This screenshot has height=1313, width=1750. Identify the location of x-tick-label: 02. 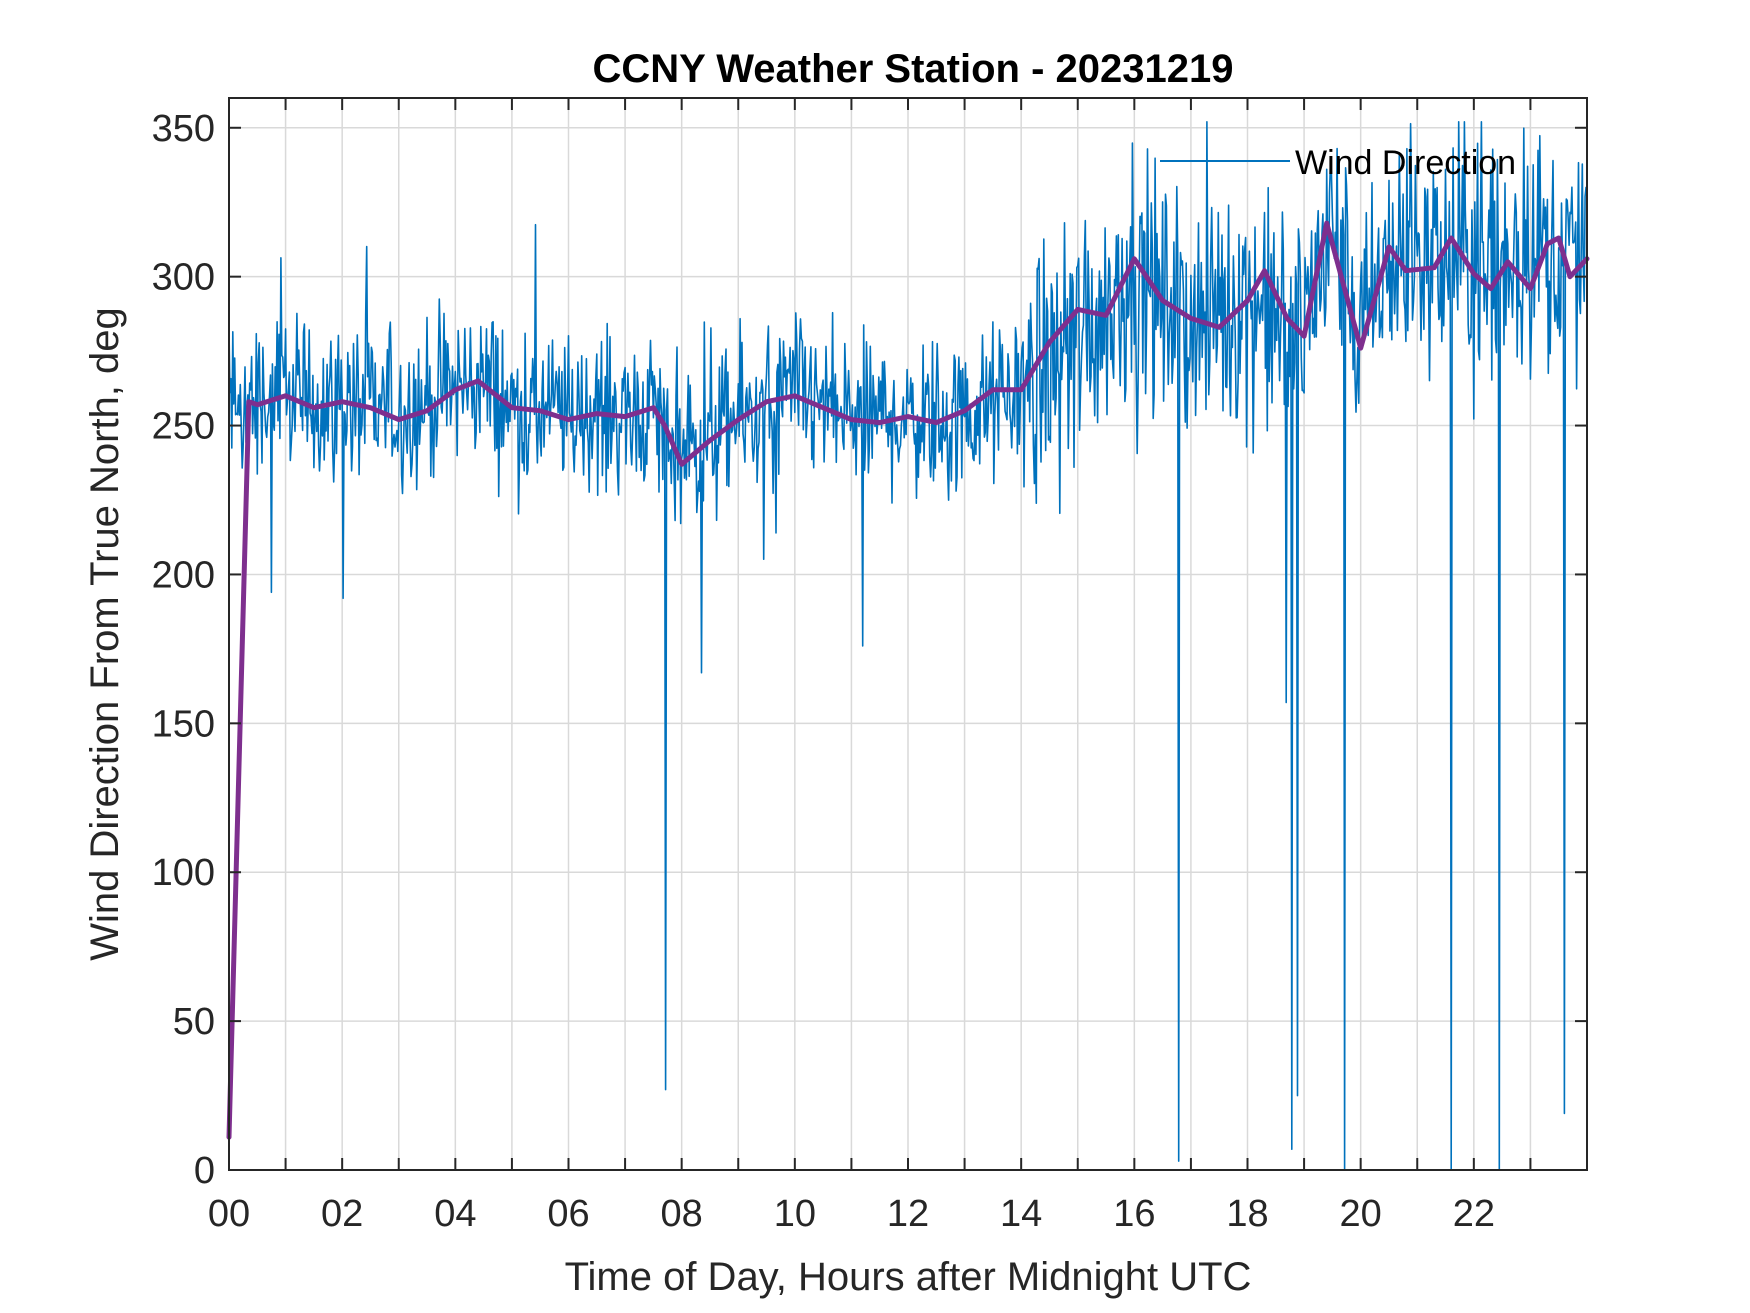
(342, 1214).